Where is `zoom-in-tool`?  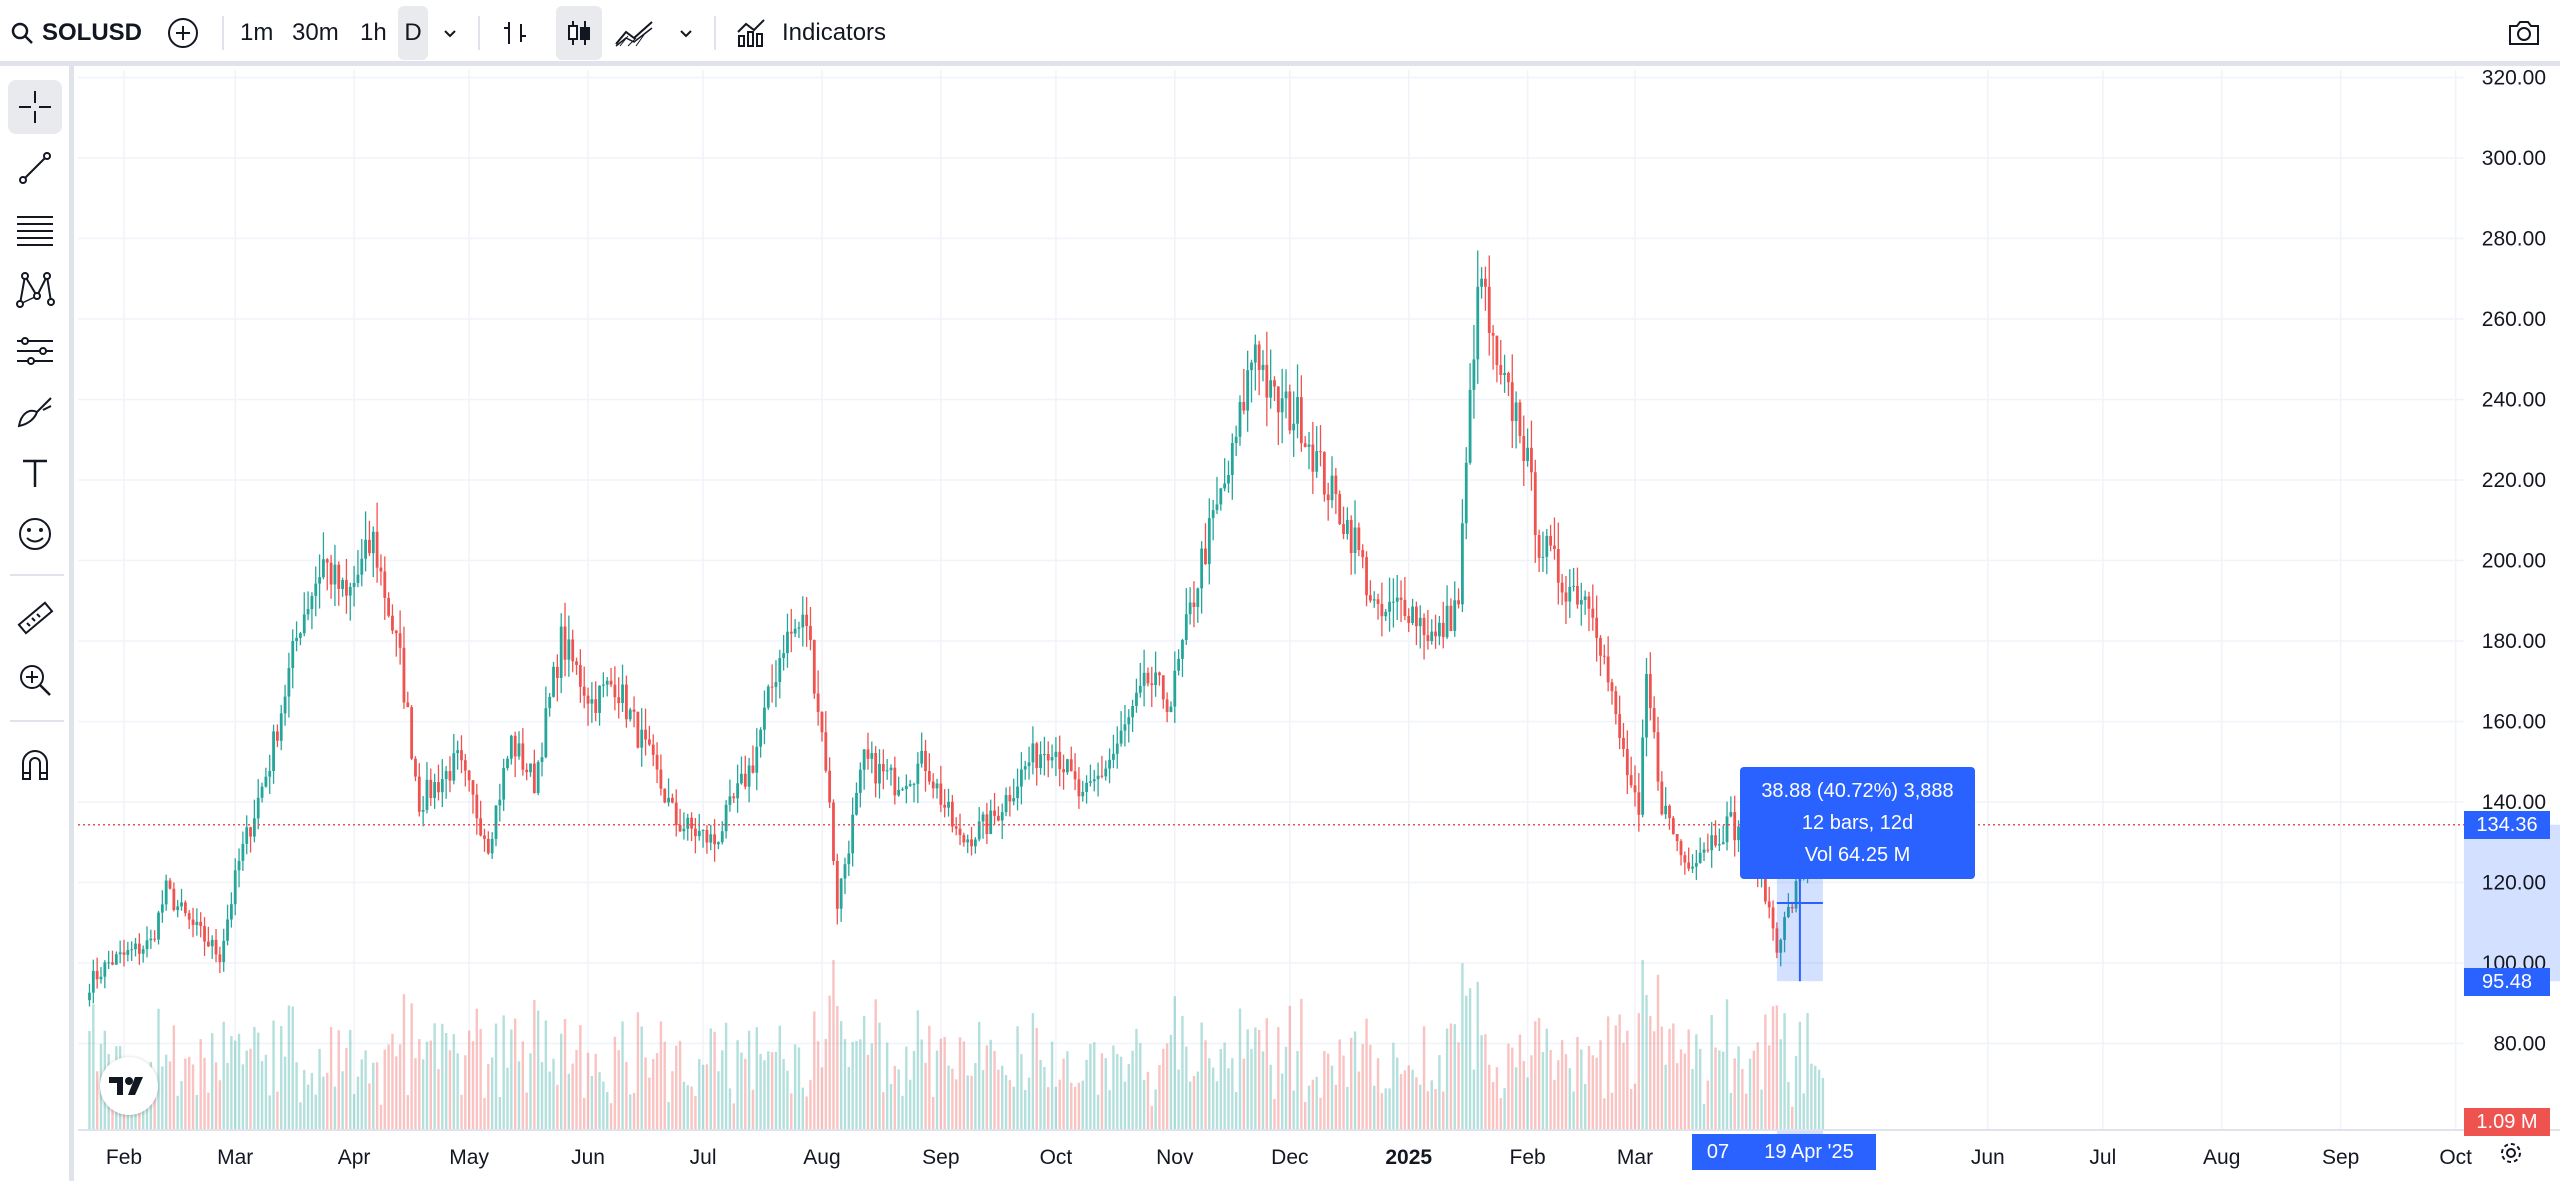 zoom-in-tool is located at coordinates (35, 680).